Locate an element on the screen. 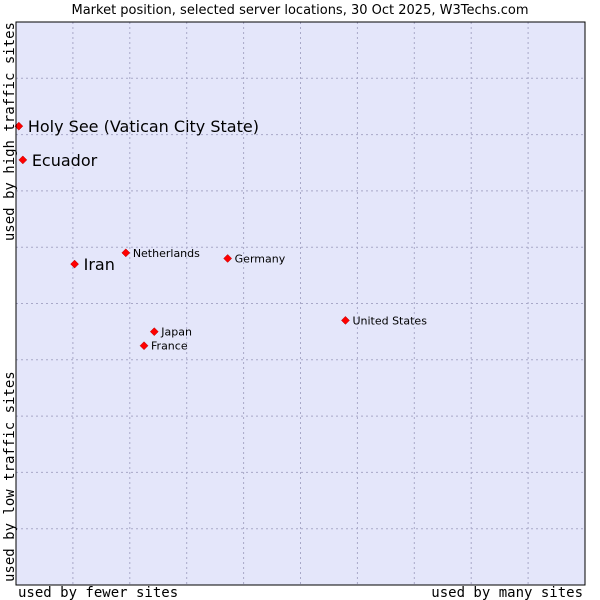  x-axis-label-left: used by fewer sites is located at coordinates (98, 592).